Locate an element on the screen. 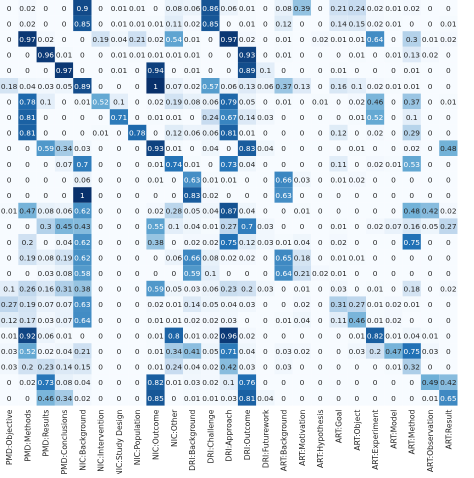 The height and width of the screenshot is (478, 474). heatmap-cell-value: 0.05 is located at coordinates (210, 304).